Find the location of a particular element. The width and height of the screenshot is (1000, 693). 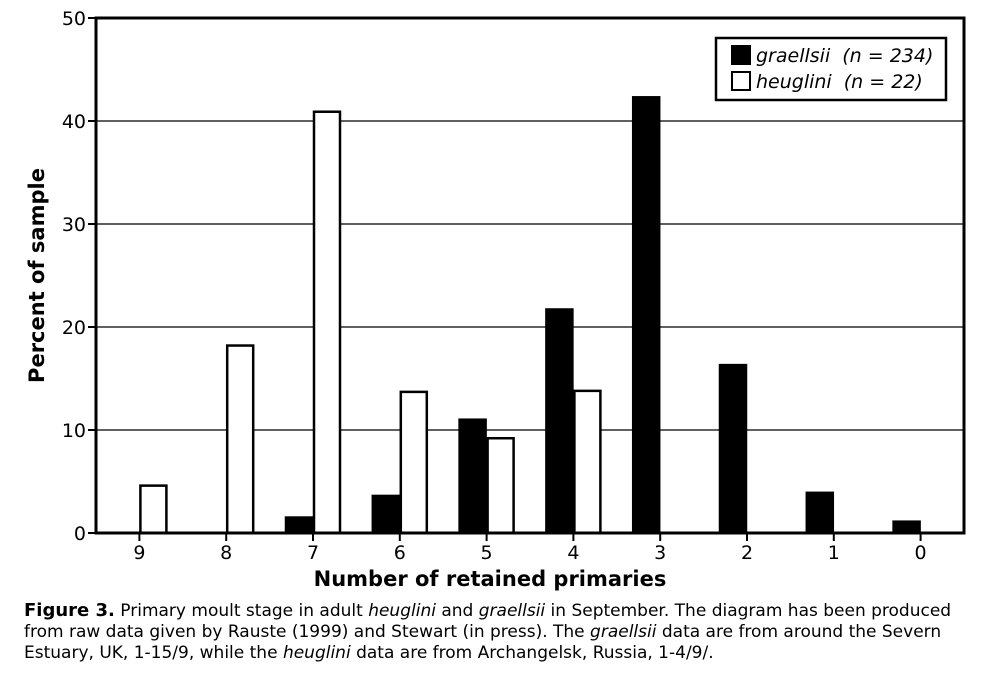

x-axis-title: Number of retained primaries is located at coordinates (490, 579).